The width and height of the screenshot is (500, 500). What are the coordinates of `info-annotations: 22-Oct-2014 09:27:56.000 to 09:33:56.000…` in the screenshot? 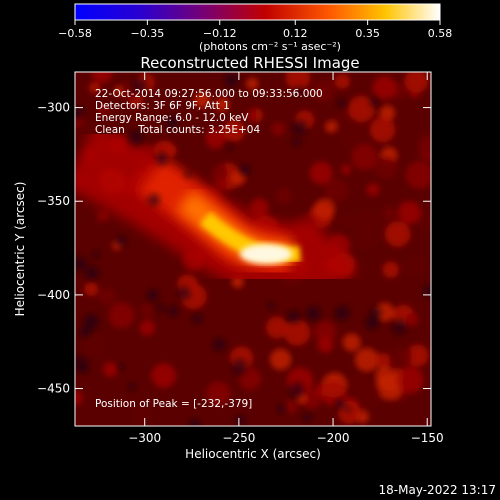 It's located at (209, 112).